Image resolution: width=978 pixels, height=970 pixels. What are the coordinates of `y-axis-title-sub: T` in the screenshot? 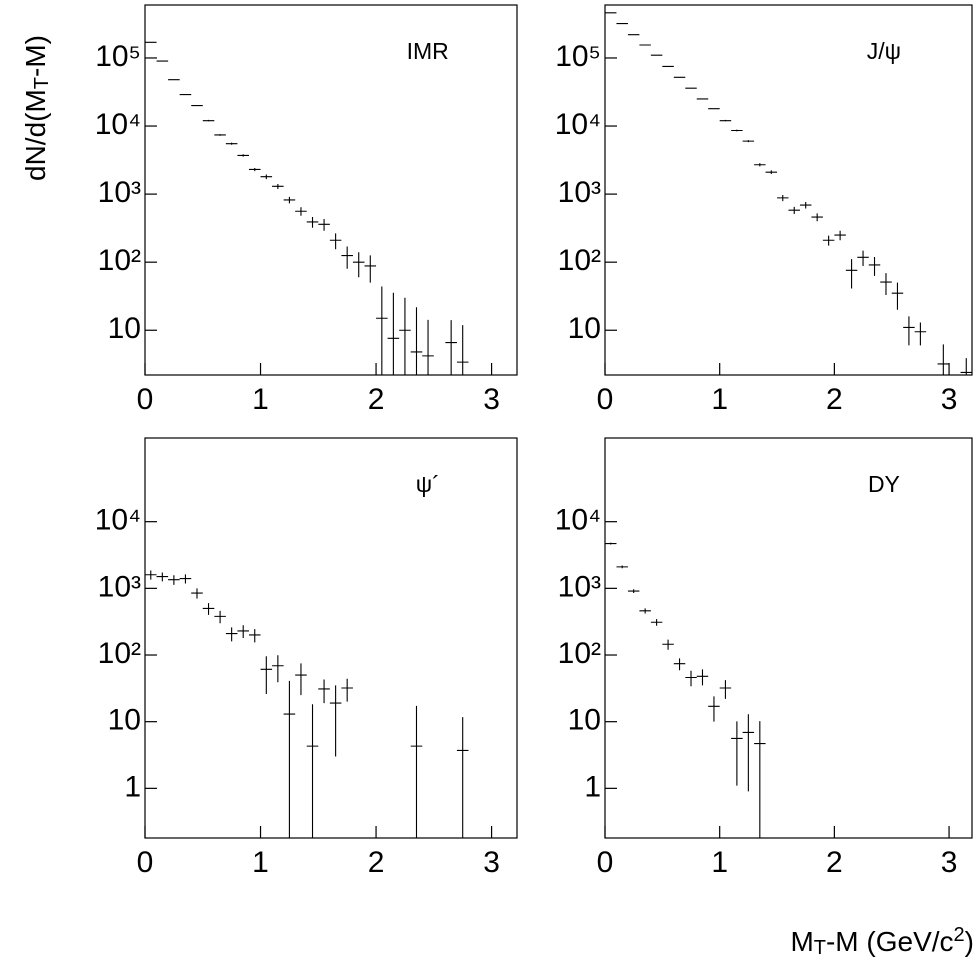 It's located at (42, 83).